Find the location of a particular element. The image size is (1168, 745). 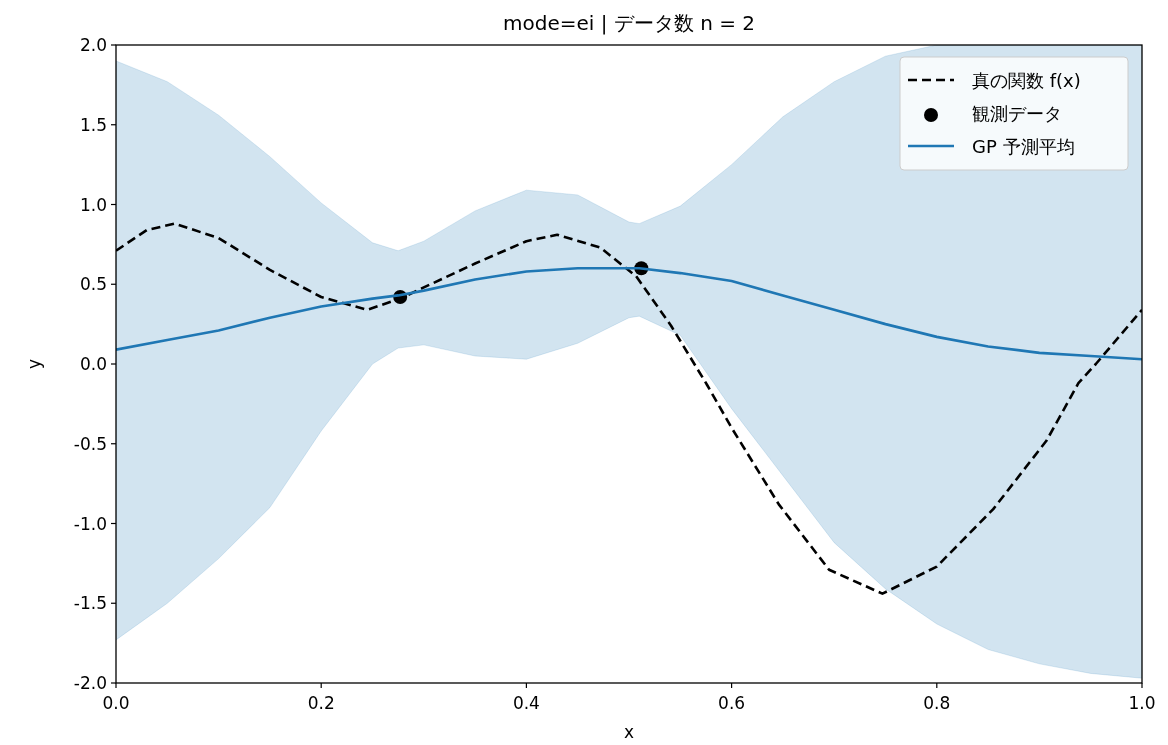

y-tick-label: -1.0 is located at coordinates (90, 523).